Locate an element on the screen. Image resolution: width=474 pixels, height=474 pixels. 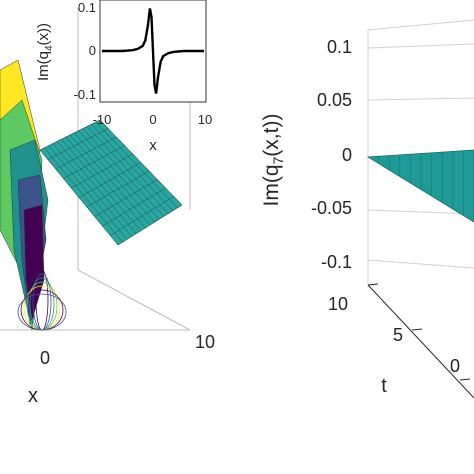
left-x-axis: 0 10 x is located at coordinates (121, 369).